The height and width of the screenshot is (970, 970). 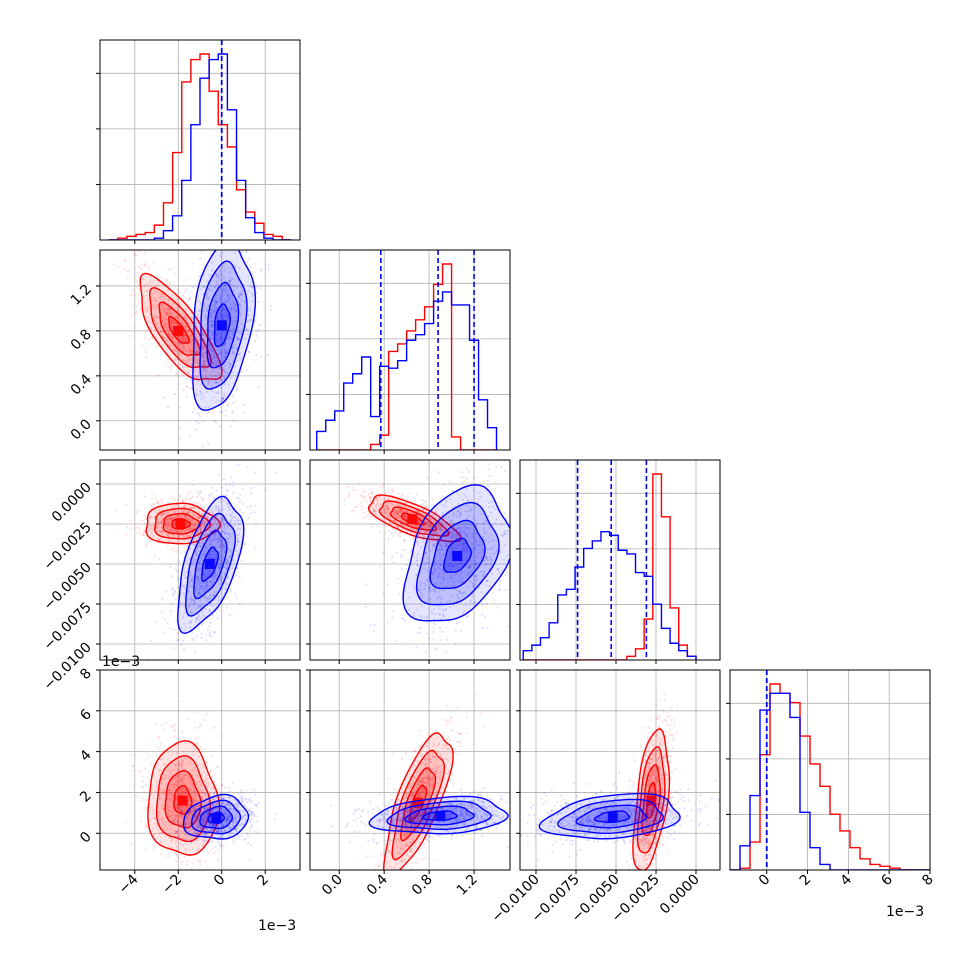 What do you see at coordinates (178, 330) in the screenshot?
I see `density-peak-red` at bounding box center [178, 330].